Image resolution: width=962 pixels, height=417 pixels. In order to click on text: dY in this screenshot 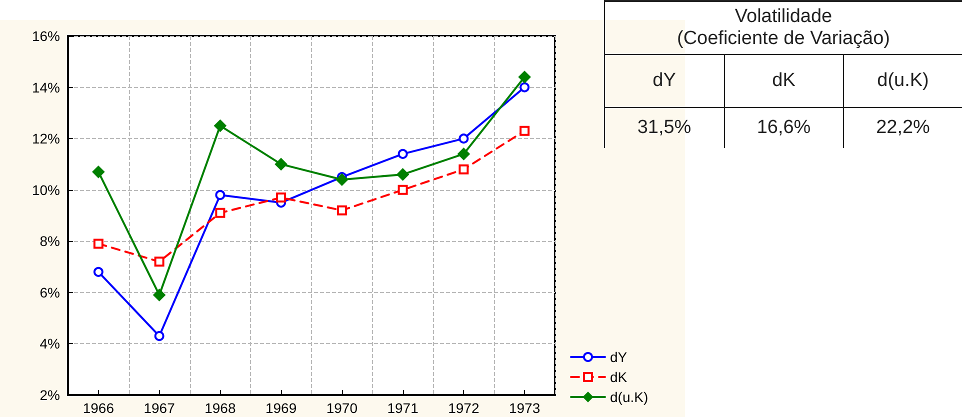, I will do `click(664, 81)`.